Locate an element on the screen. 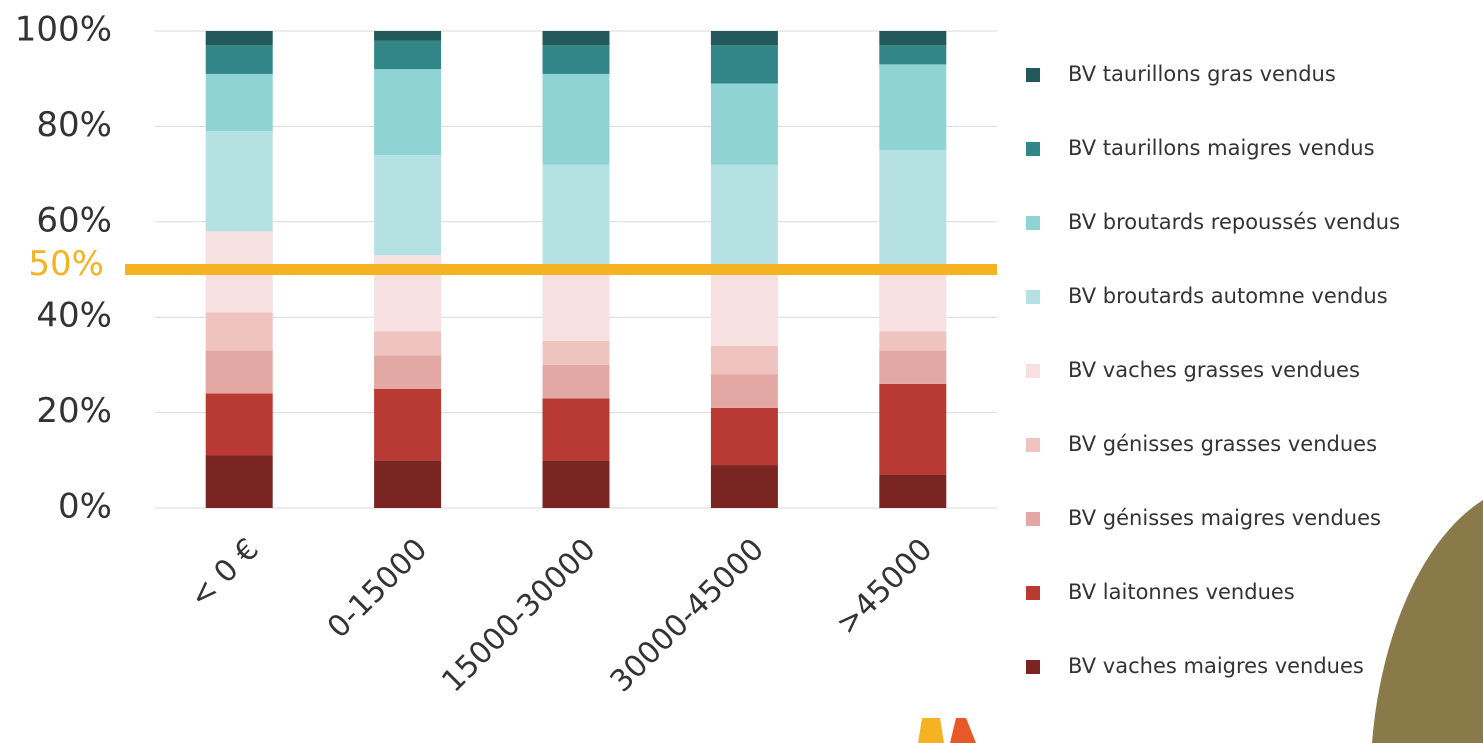  y-tick-label: 60% is located at coordinates (74, 220).